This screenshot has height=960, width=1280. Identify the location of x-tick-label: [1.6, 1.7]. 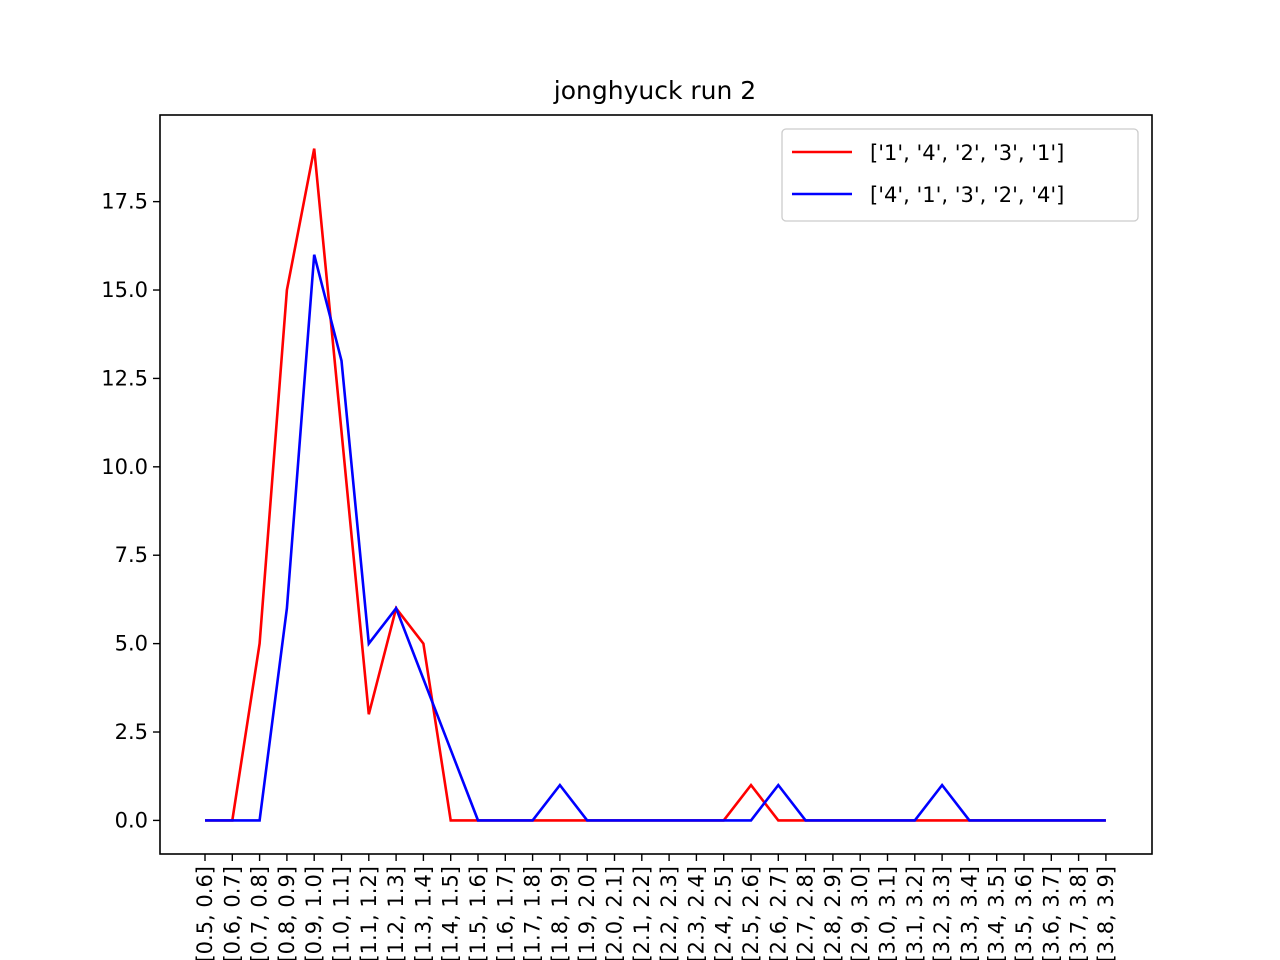
(505, 913).